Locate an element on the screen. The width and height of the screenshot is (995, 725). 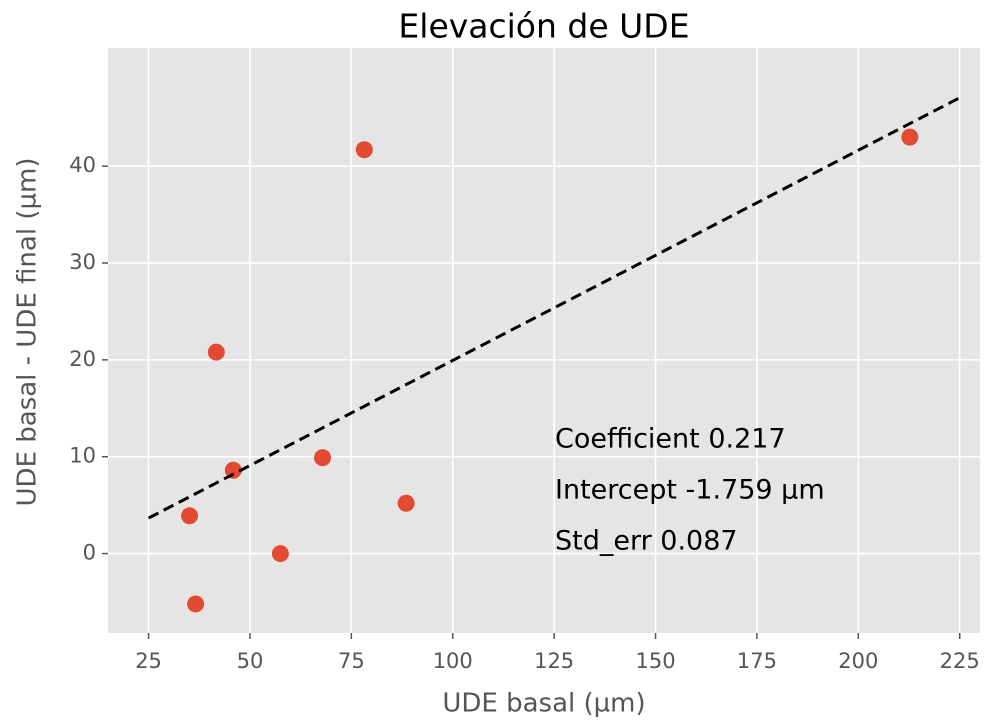
x-tick-label: 225 is located at coordinates (960, 661).